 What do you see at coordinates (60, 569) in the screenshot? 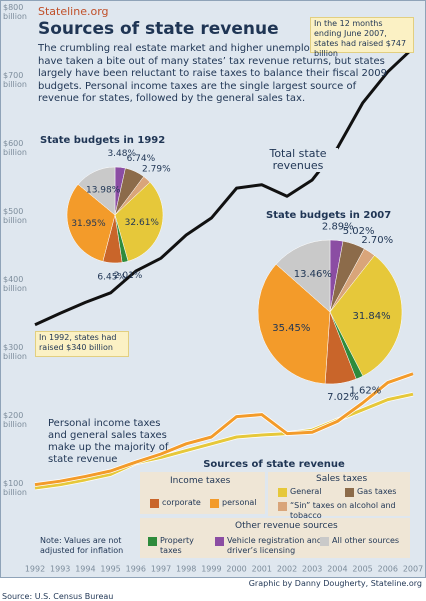
I see `x-tick-label: 1993` at bounding box center [60, 569].